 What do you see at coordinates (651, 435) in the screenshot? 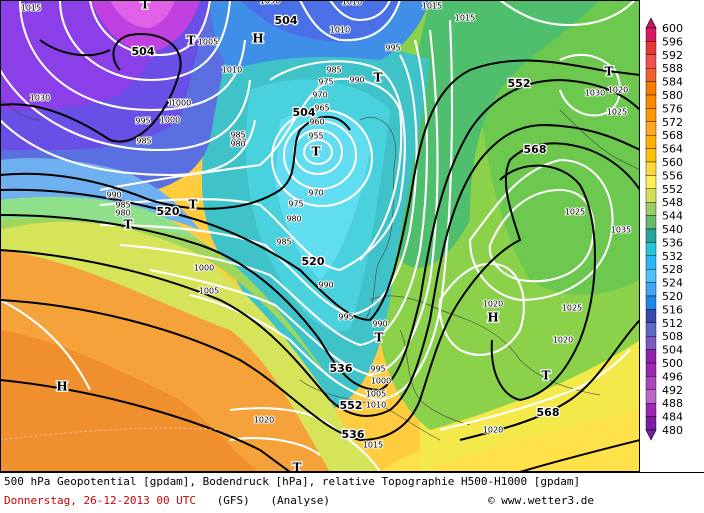
I see `legend-arrow-bottom` at bounding box center [651, 435].